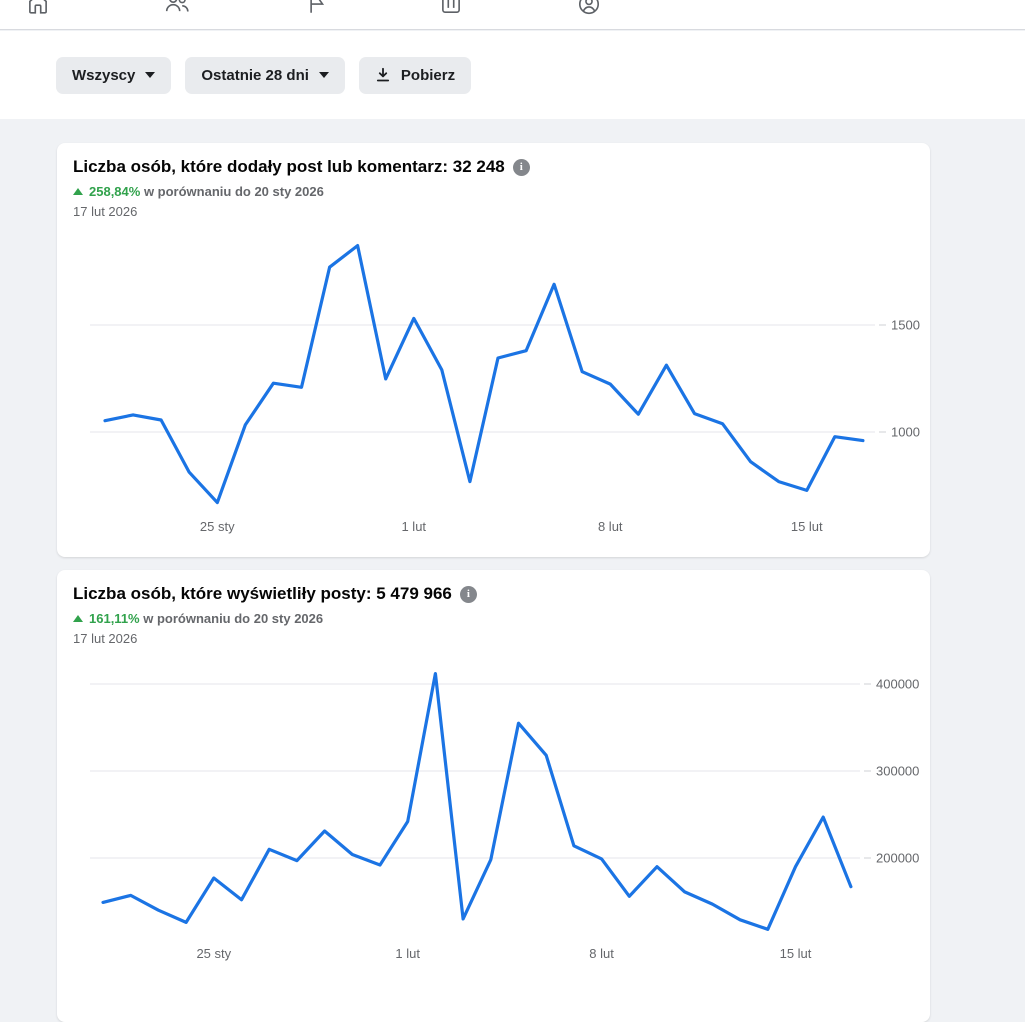 This screenshot has width=1025, height=1022. Describe the element at coordinates (255, 75) in the screenshot. I see `date-range-filter-label: Ostatnie 28 dni` at that location.